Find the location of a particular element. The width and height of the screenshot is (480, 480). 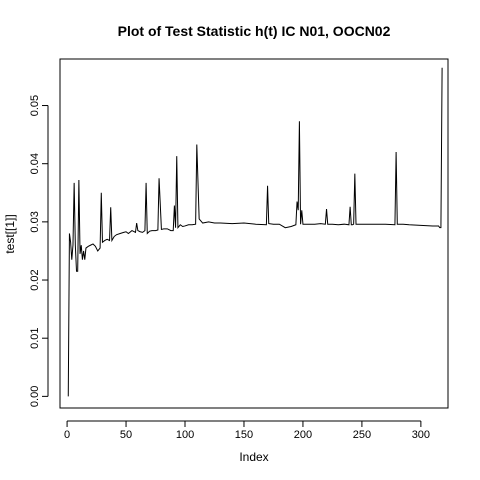

x-tick-label: 300 is located at coordinates (421, 435).